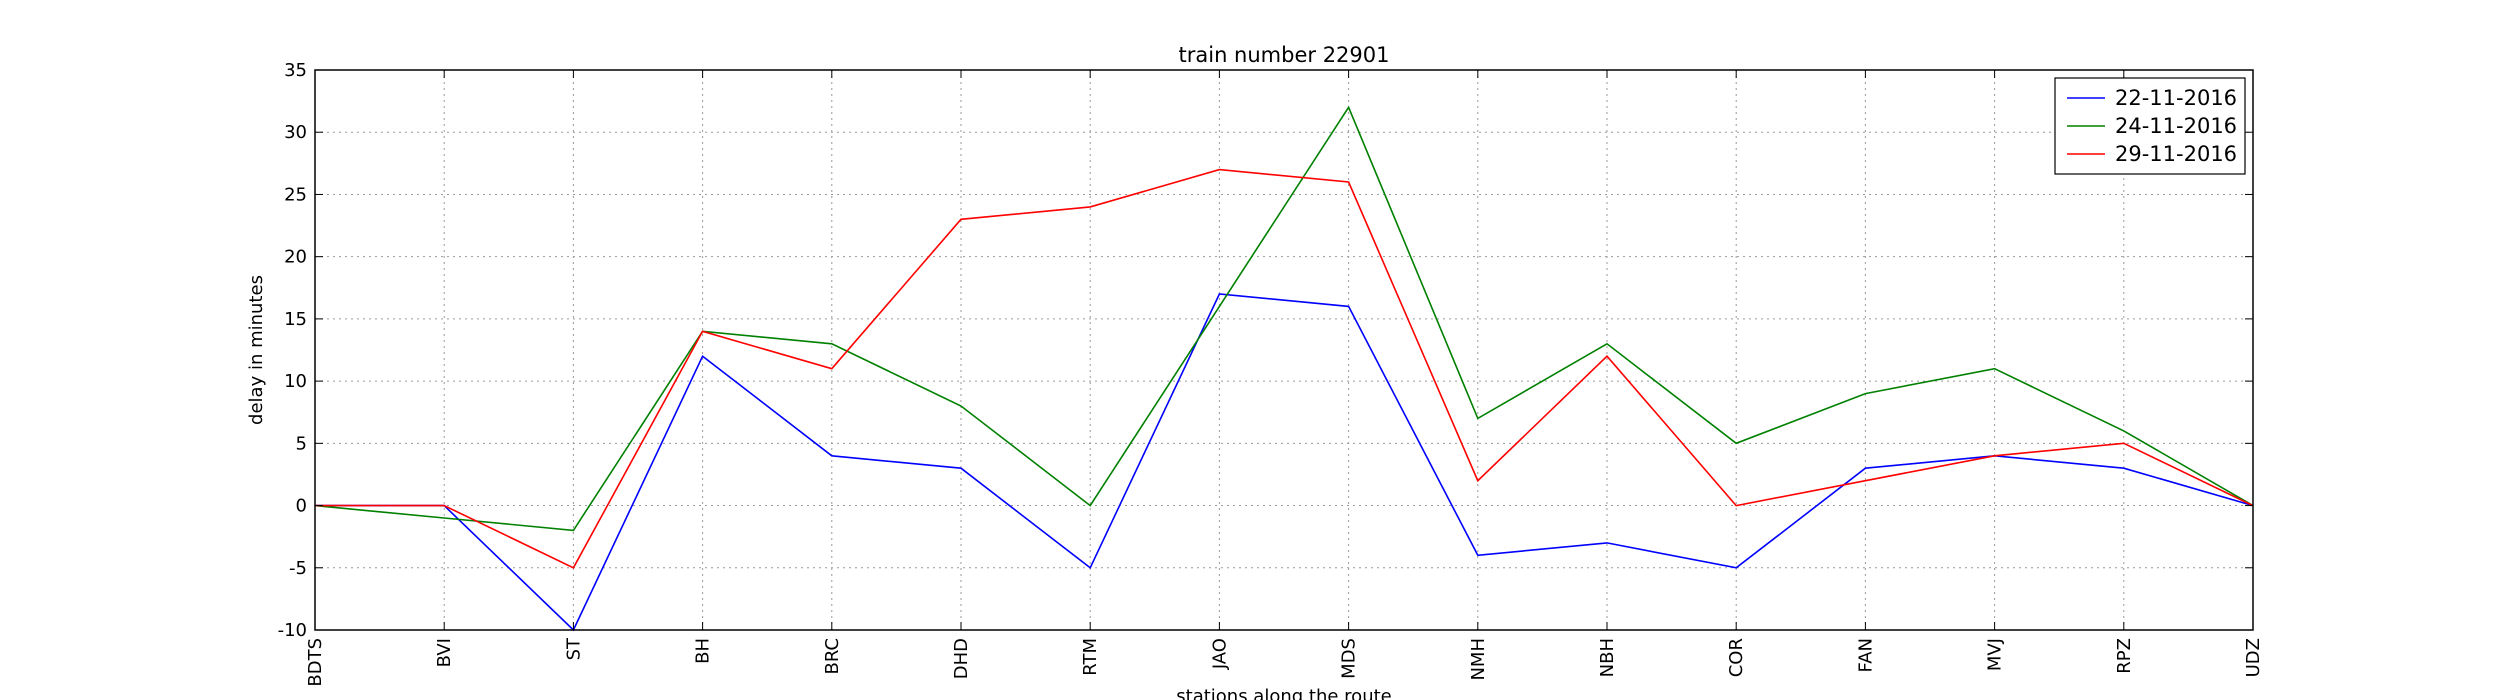 The image size is (2500, 700). What do you see at coordinates (292, 630) in the screenshot?
I see `y-tick-label: -10` at bounding box center [292, 630].